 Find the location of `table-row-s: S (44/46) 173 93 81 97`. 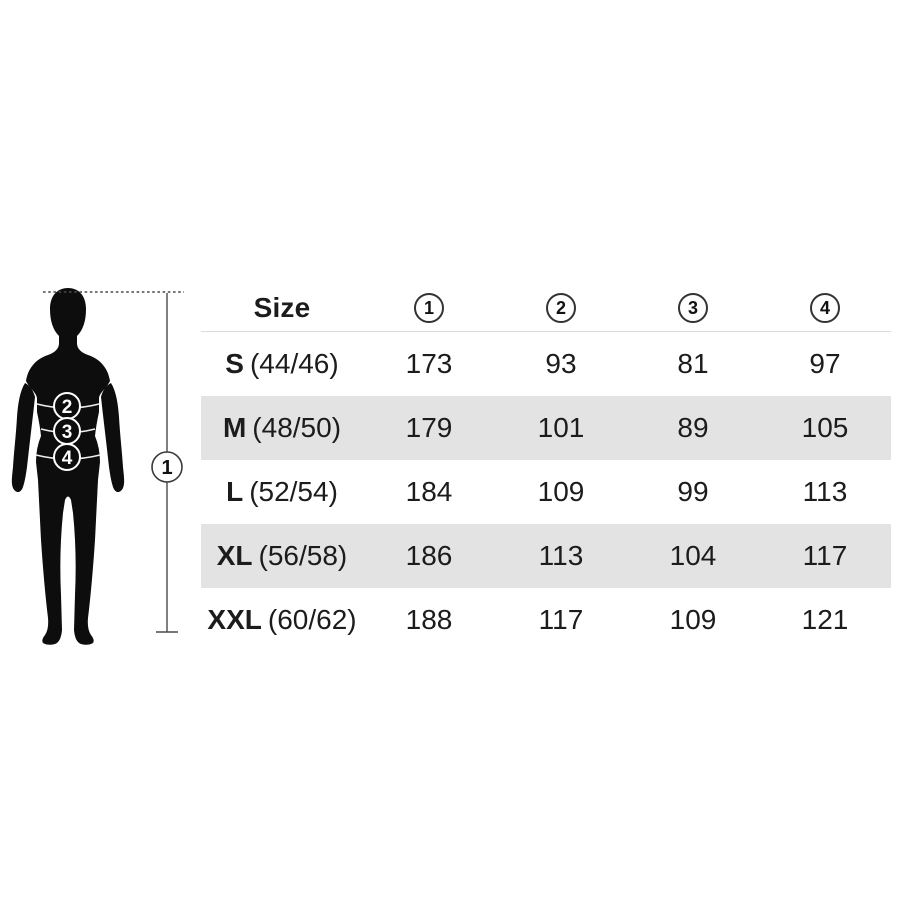

table-row-s: S (44/46) 173 93 81 97 is located at coordinates (546, 364).